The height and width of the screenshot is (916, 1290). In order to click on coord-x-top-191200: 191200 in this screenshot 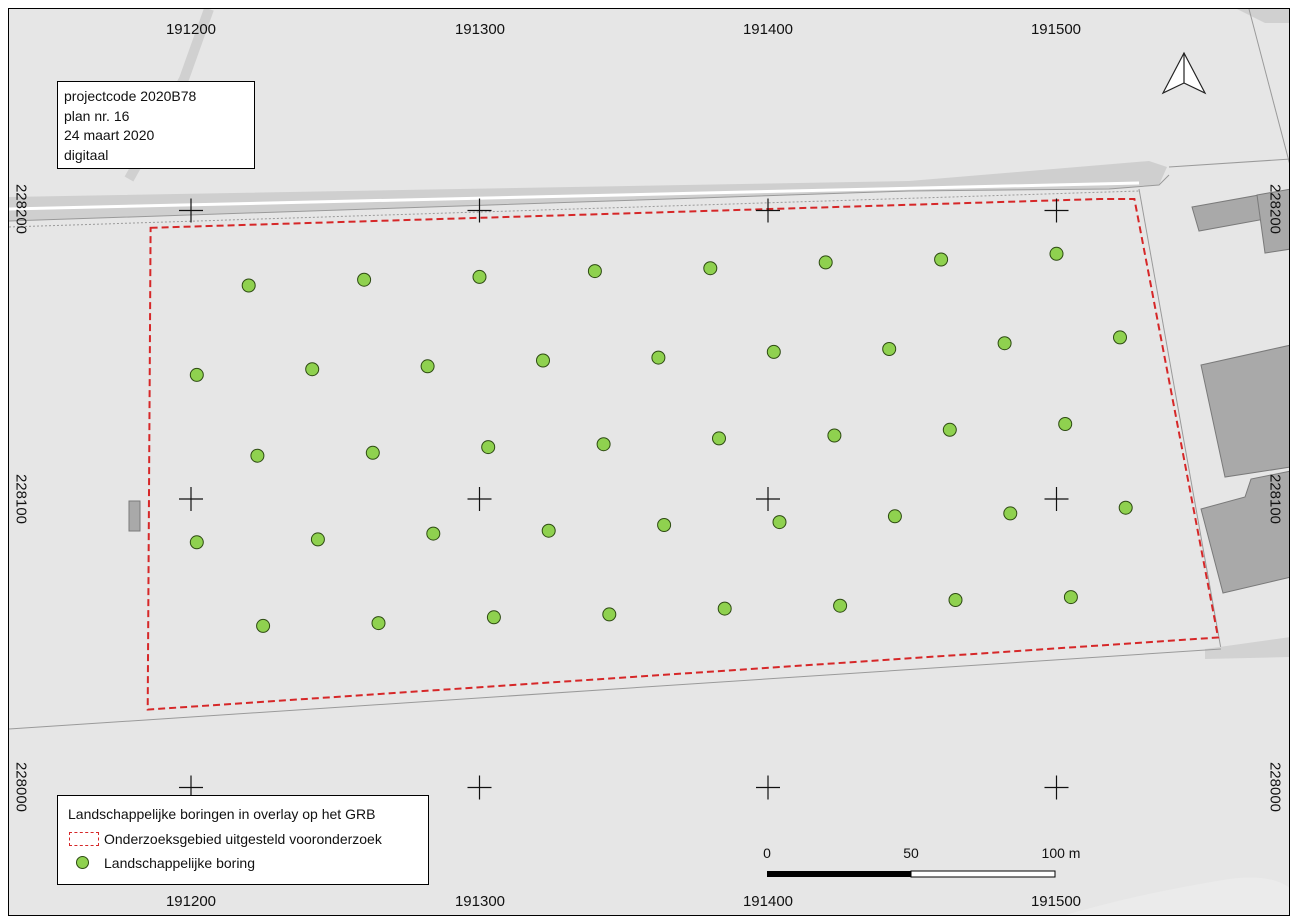, I will do `click(191, 29)`.